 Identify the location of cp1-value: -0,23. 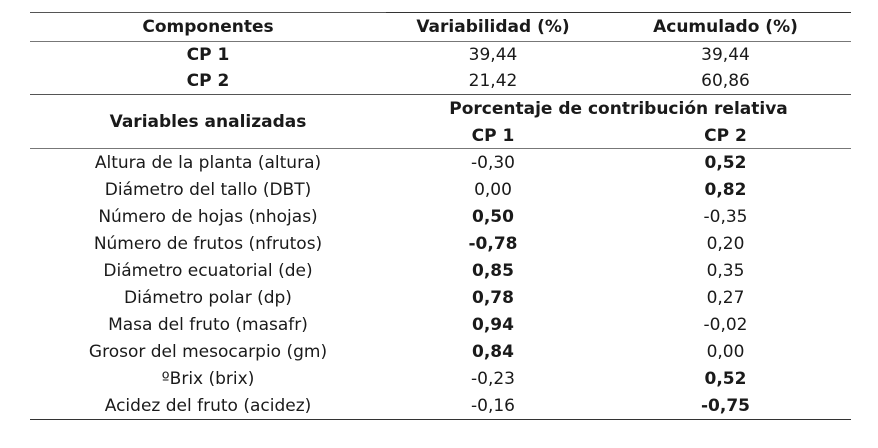
(493, 378).